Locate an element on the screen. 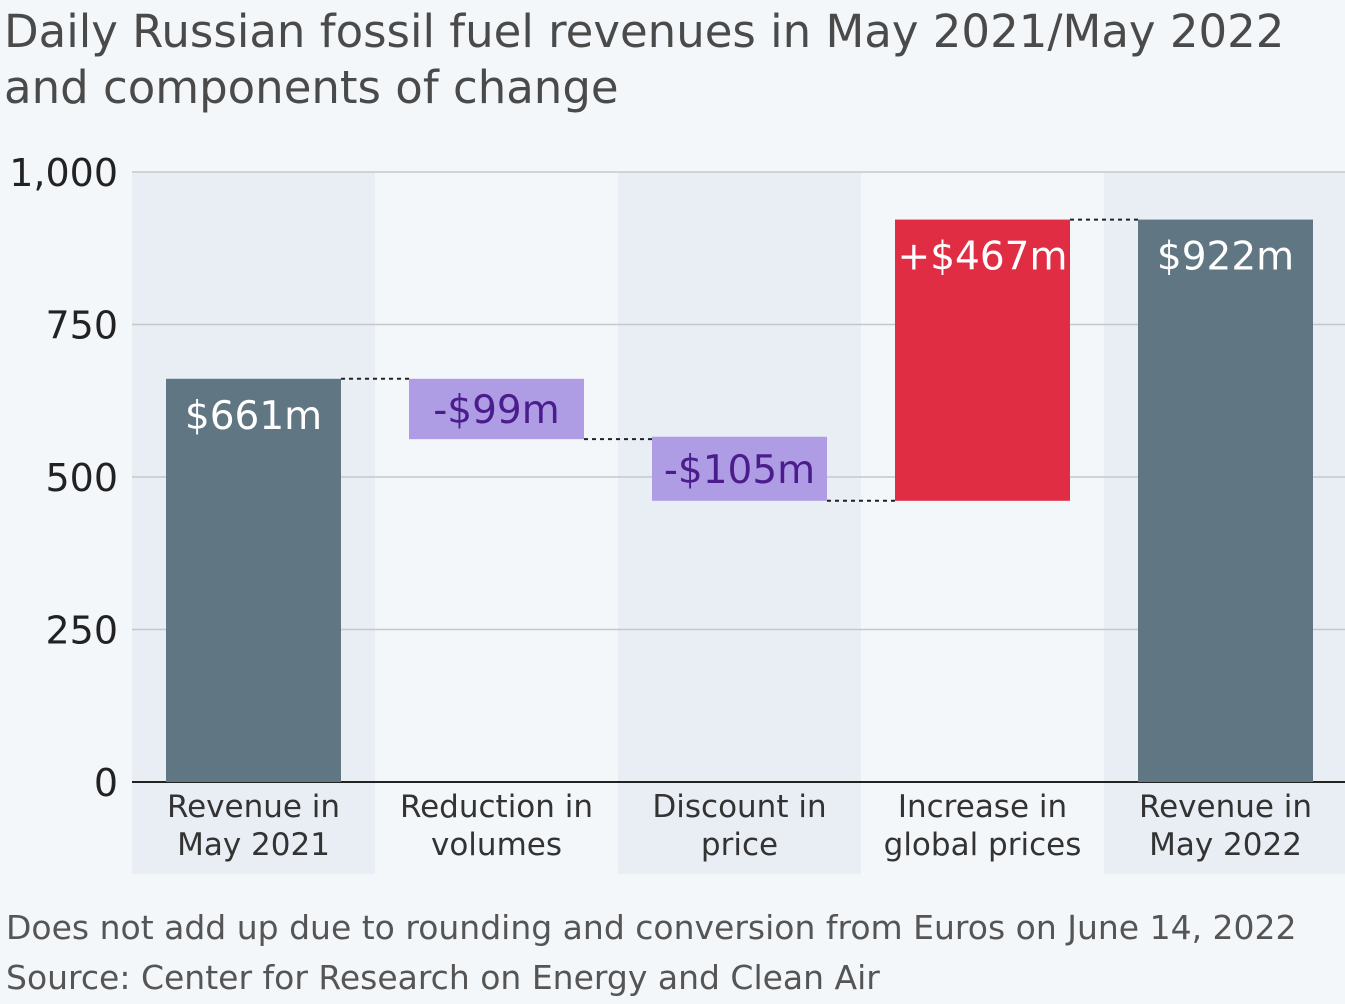  x-category-label: Increase in is located at coordinates (982, 807).